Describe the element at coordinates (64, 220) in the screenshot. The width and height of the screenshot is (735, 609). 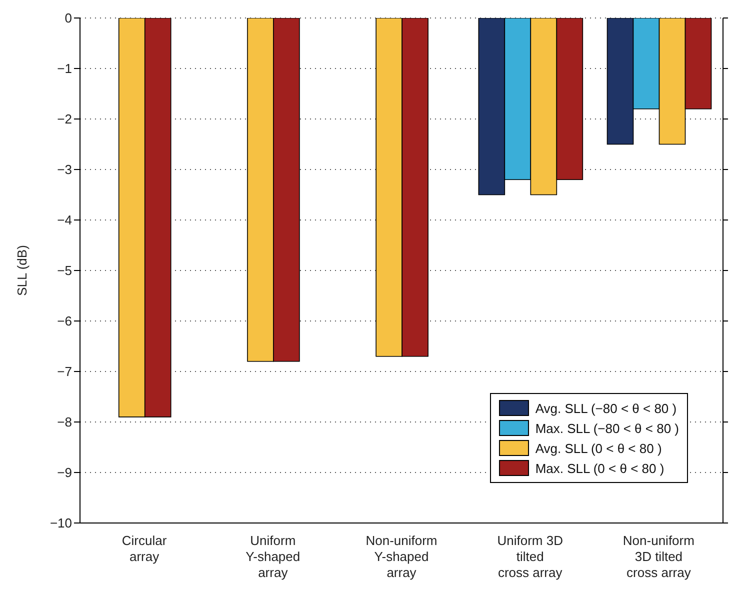
I see `y-tick-label: −4` at that location.